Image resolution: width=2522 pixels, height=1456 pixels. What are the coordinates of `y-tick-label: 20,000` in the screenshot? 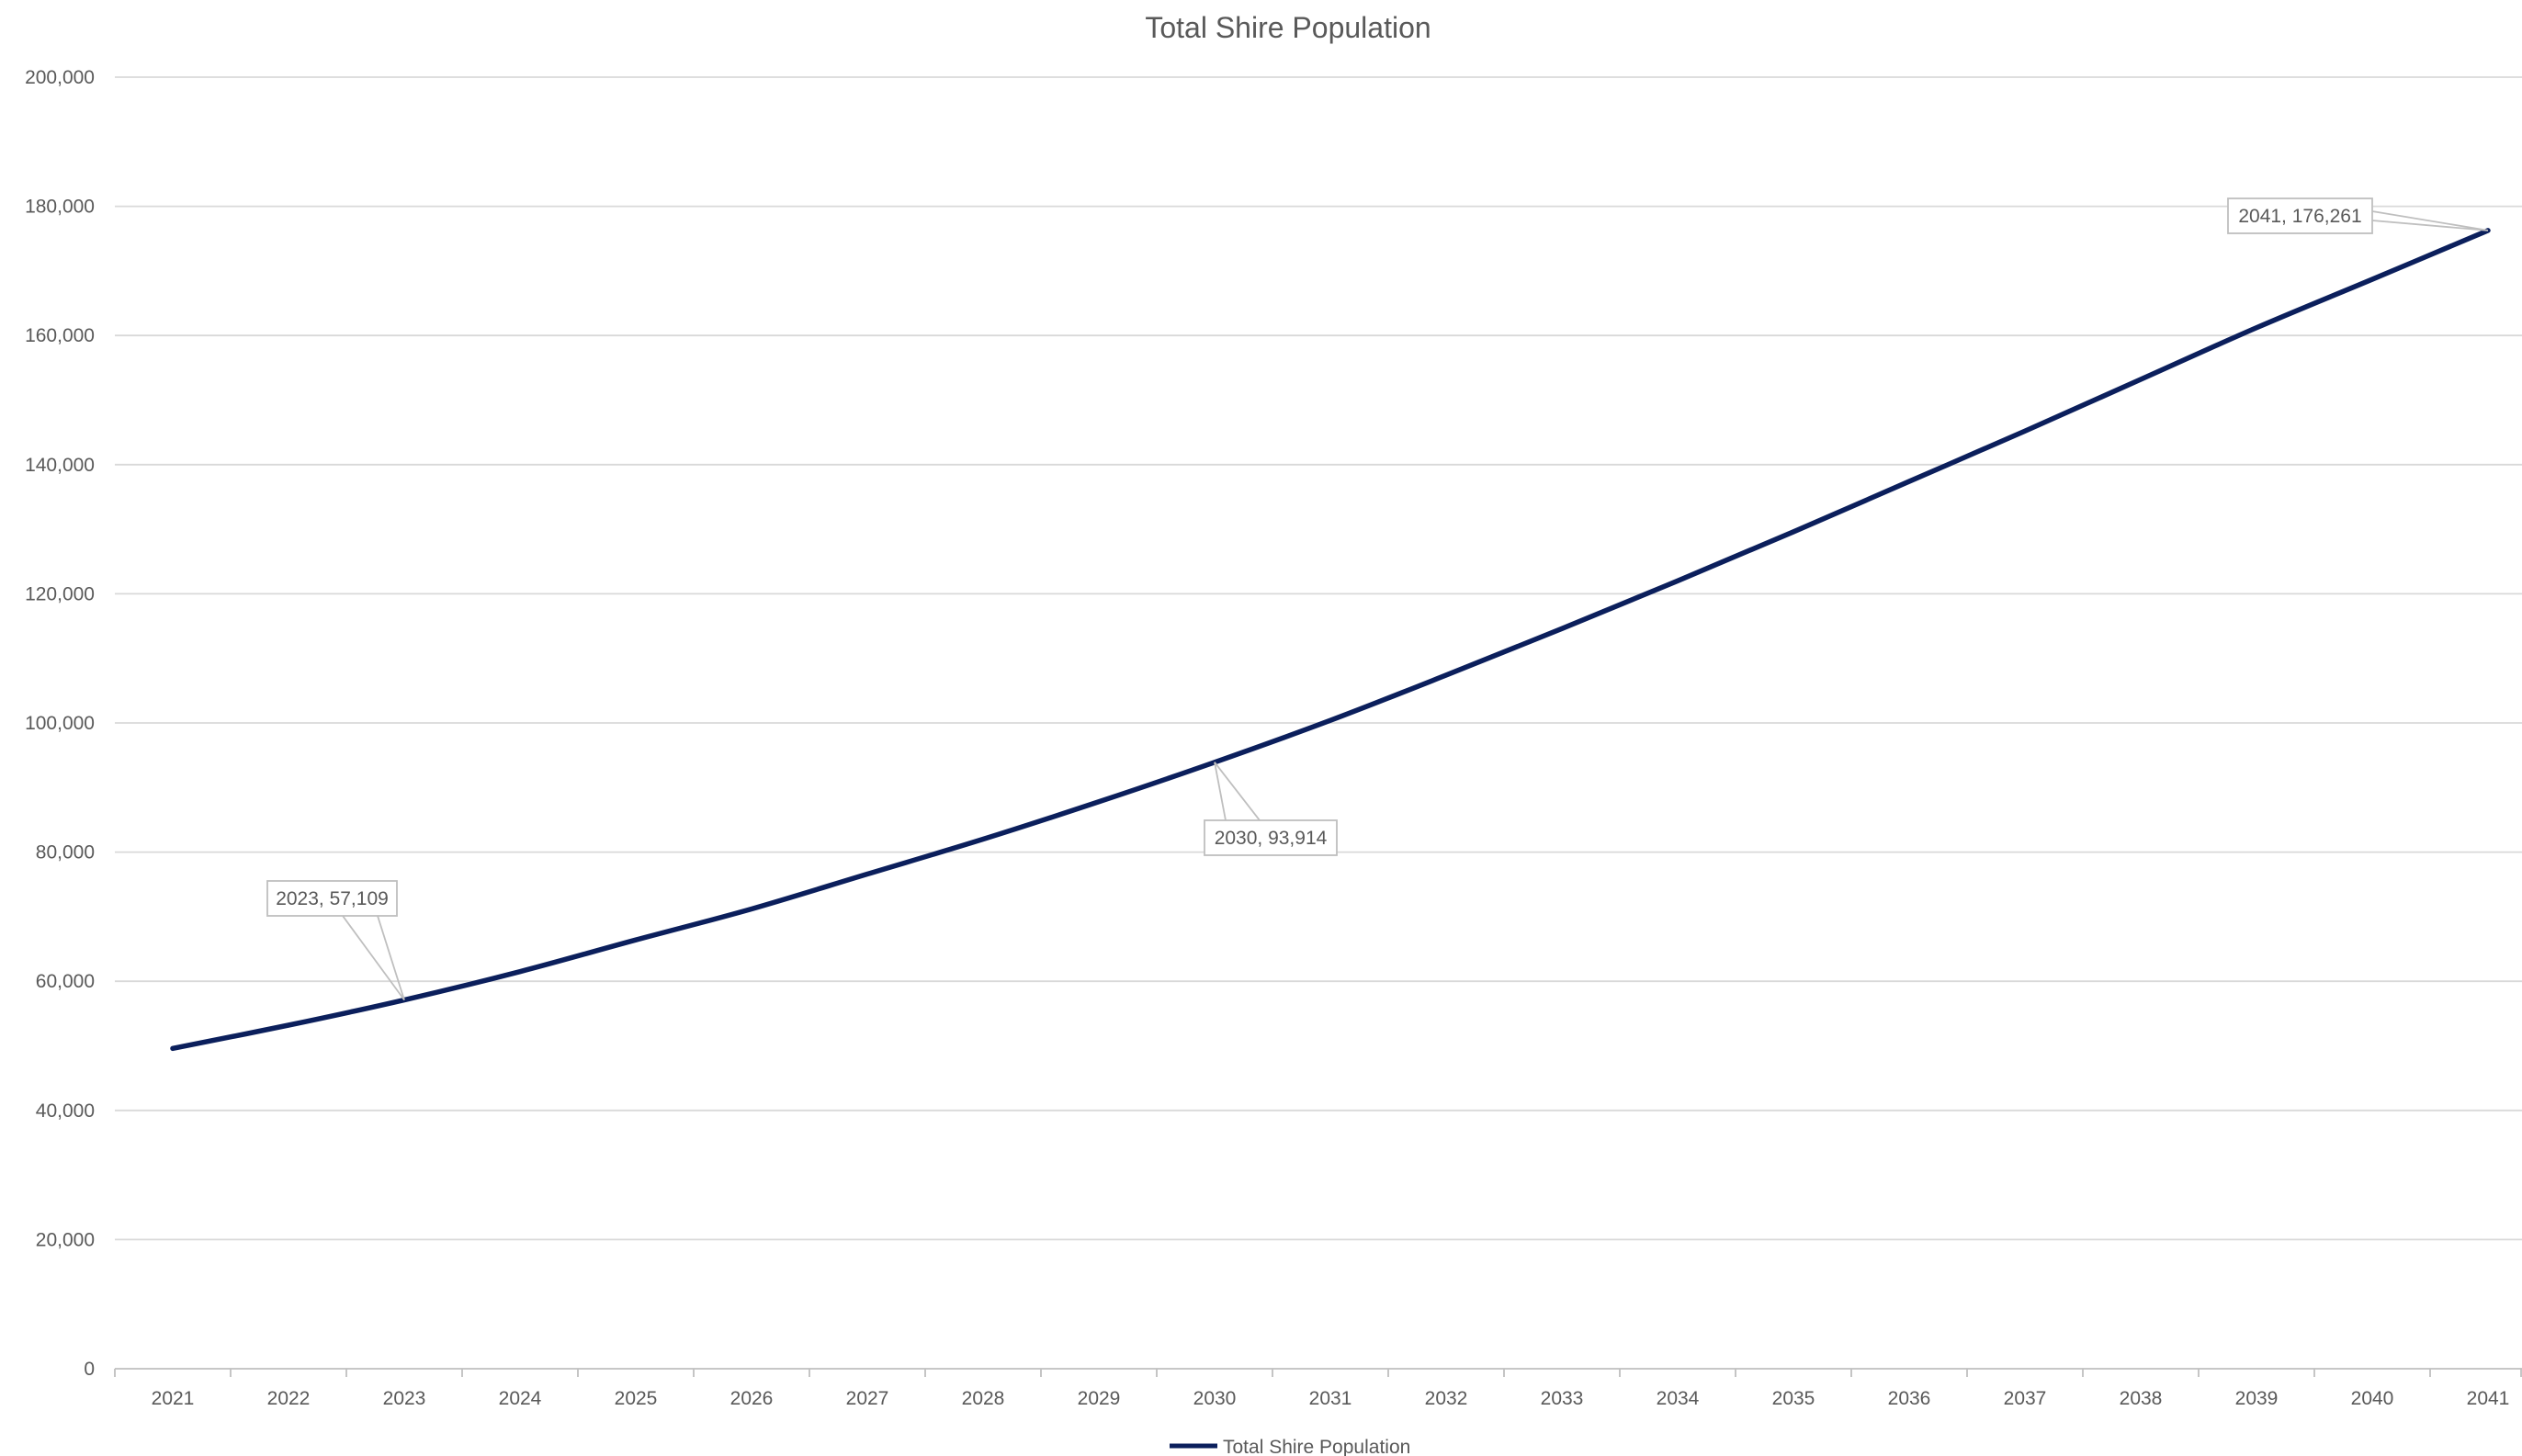 It's located at (65, 1239).